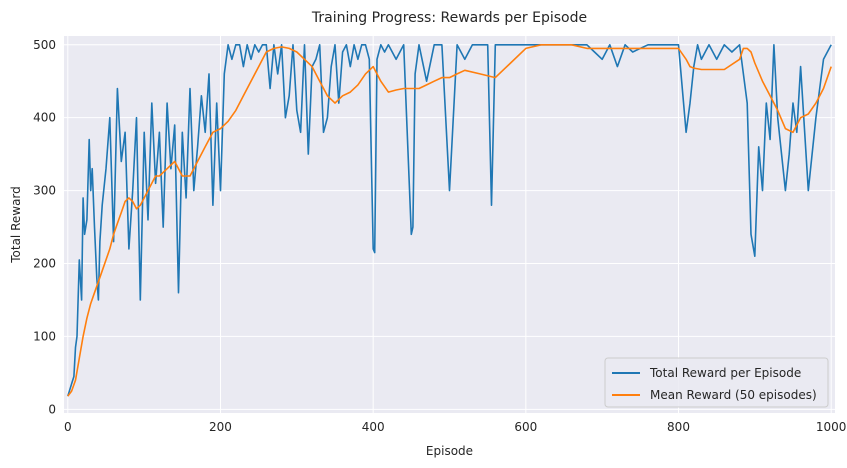 The image size is (847, 468). I want to click on y-tick-label: 400, so click(44, 118).